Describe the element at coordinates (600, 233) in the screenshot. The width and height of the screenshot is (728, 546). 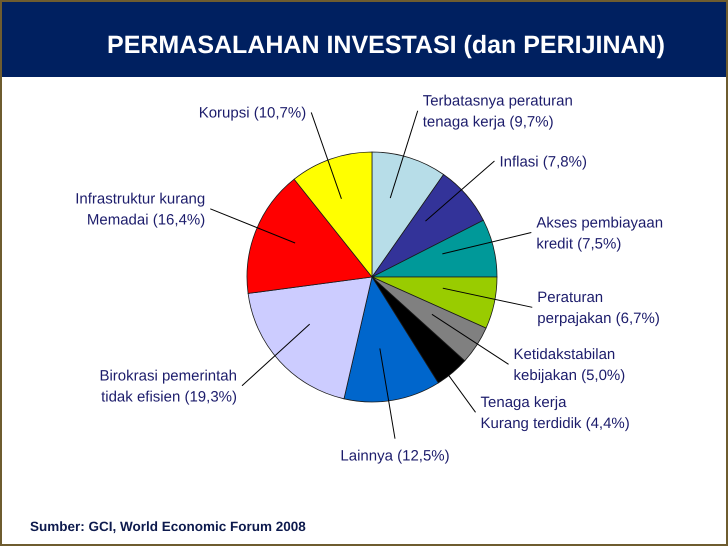
I see `slice-label: Akses pembiayaan kredit (7,5%)` at that location.